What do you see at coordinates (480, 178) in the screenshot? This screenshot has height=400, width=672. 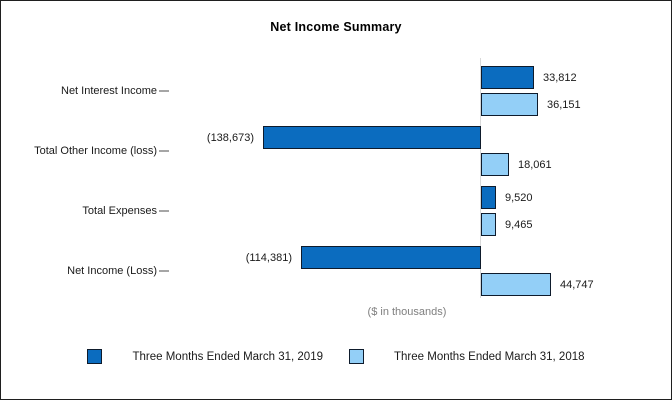 I see `zero-axis-line` at bounding box center [480, 178].